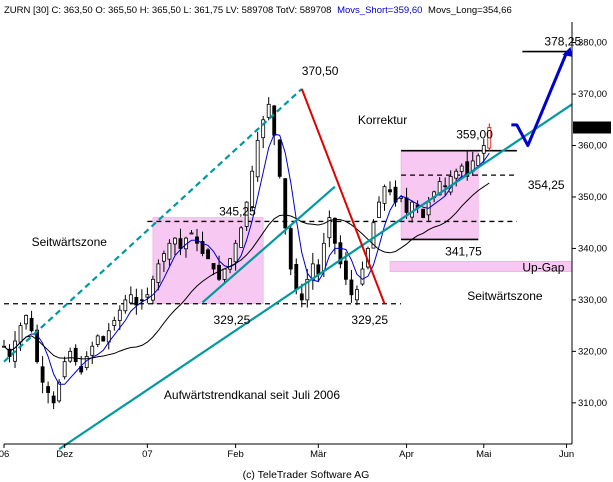 The height and width of the screenshot is (482, 613). I want to click on projection-line, so click(539, 100).